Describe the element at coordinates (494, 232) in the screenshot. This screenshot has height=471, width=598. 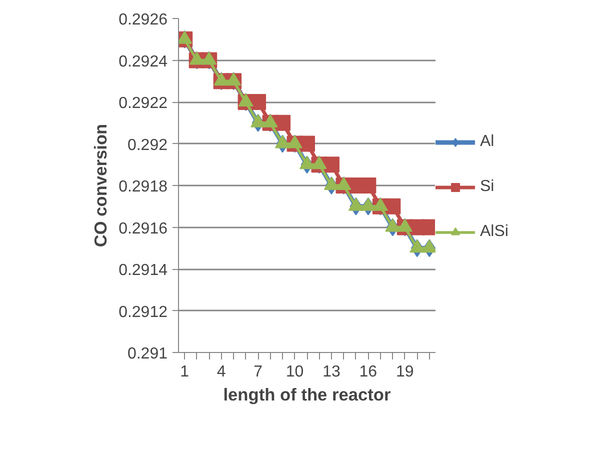
I see `legend-label: AlSi` at that location.